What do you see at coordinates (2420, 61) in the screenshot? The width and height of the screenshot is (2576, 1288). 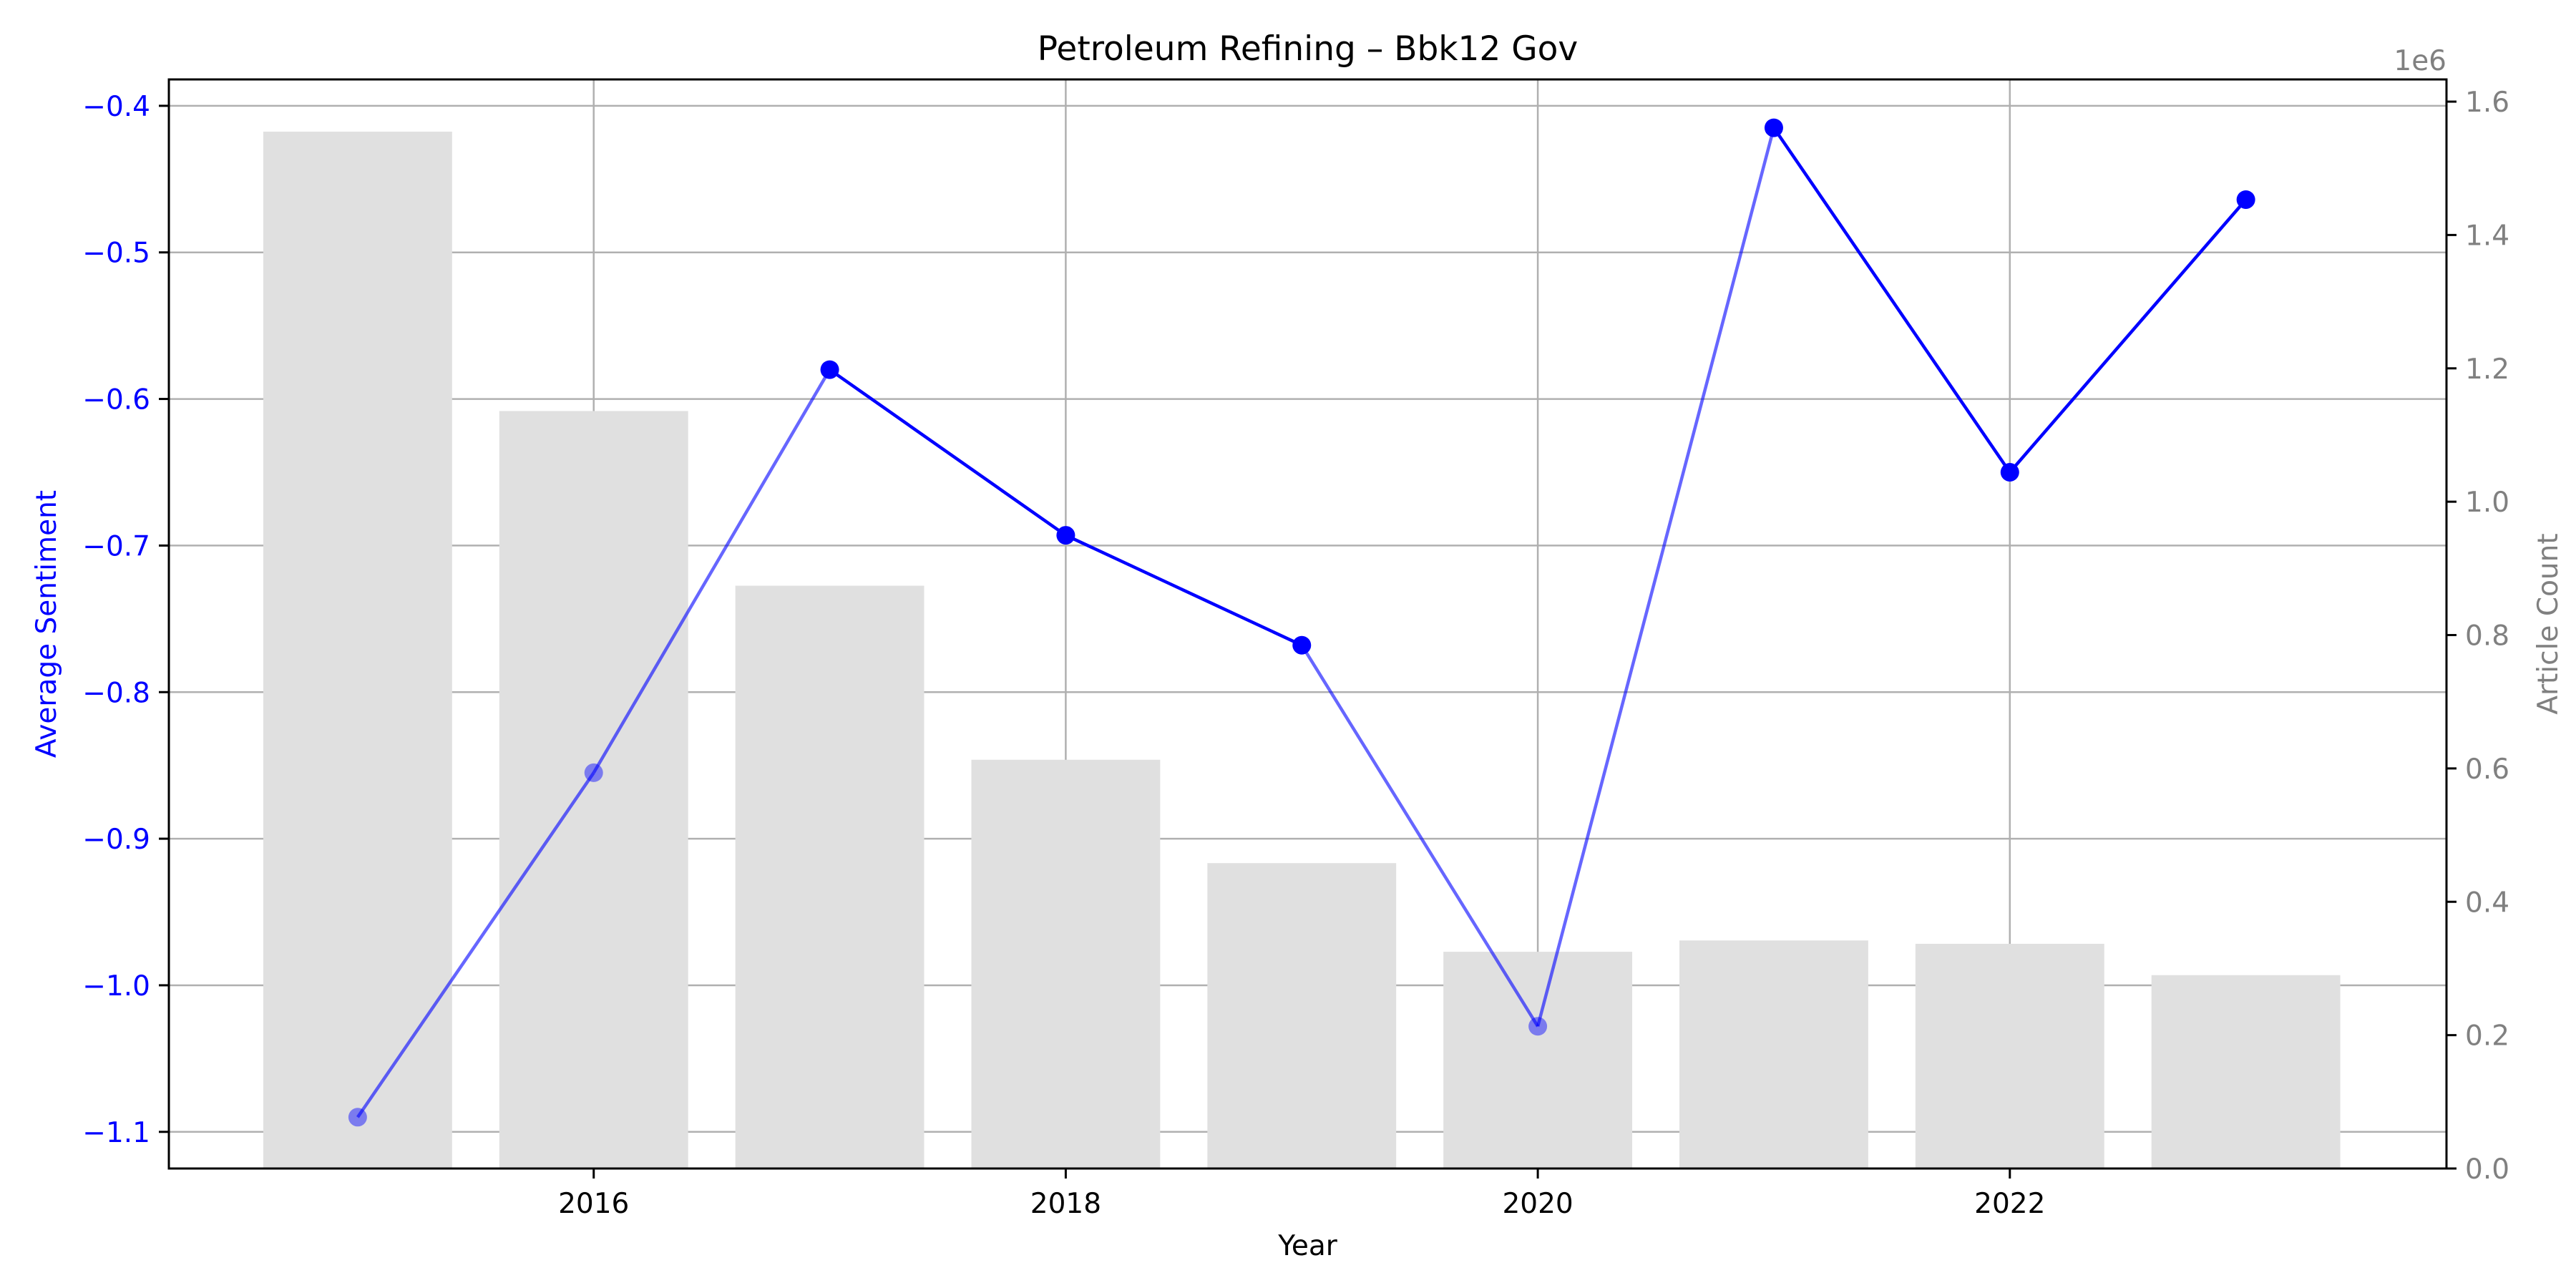 I see `right-axis-offset-label: 1e6` at bounding box center [2420, 61].